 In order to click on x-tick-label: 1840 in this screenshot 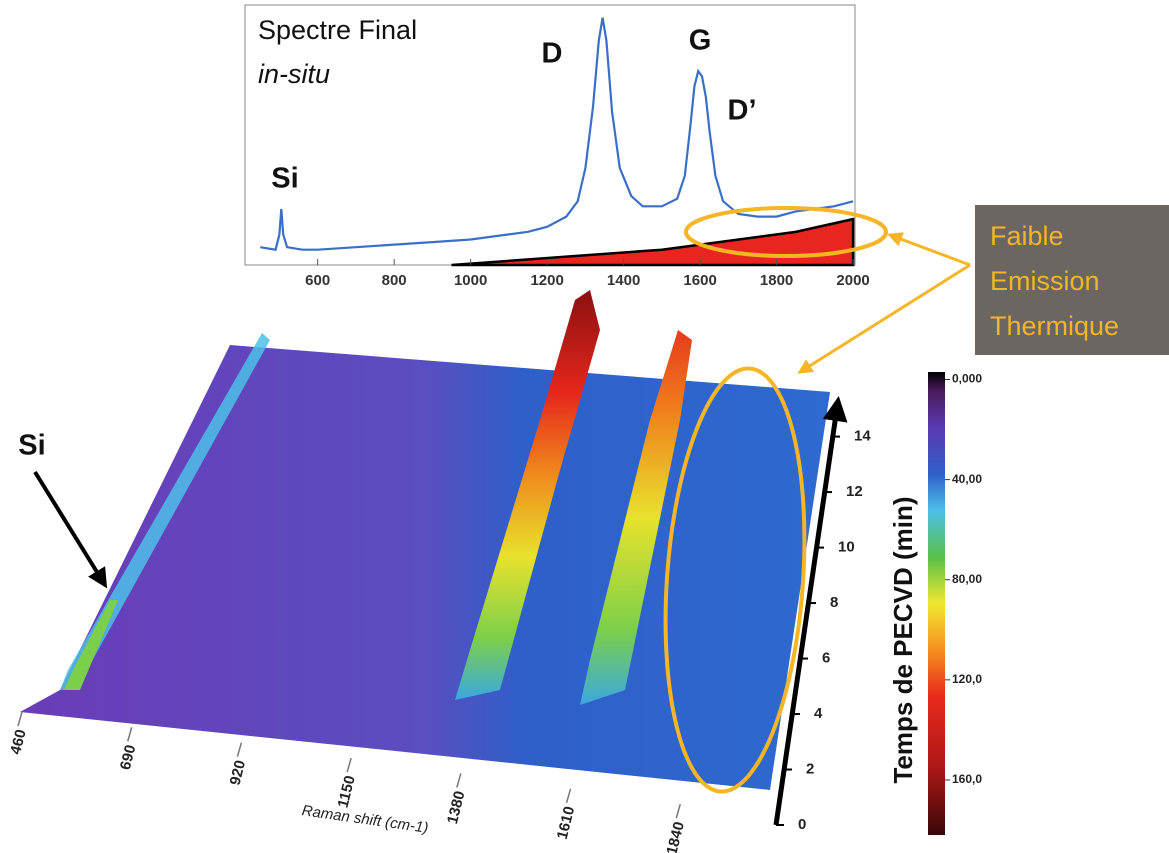, I will do `click(675, 836)`.